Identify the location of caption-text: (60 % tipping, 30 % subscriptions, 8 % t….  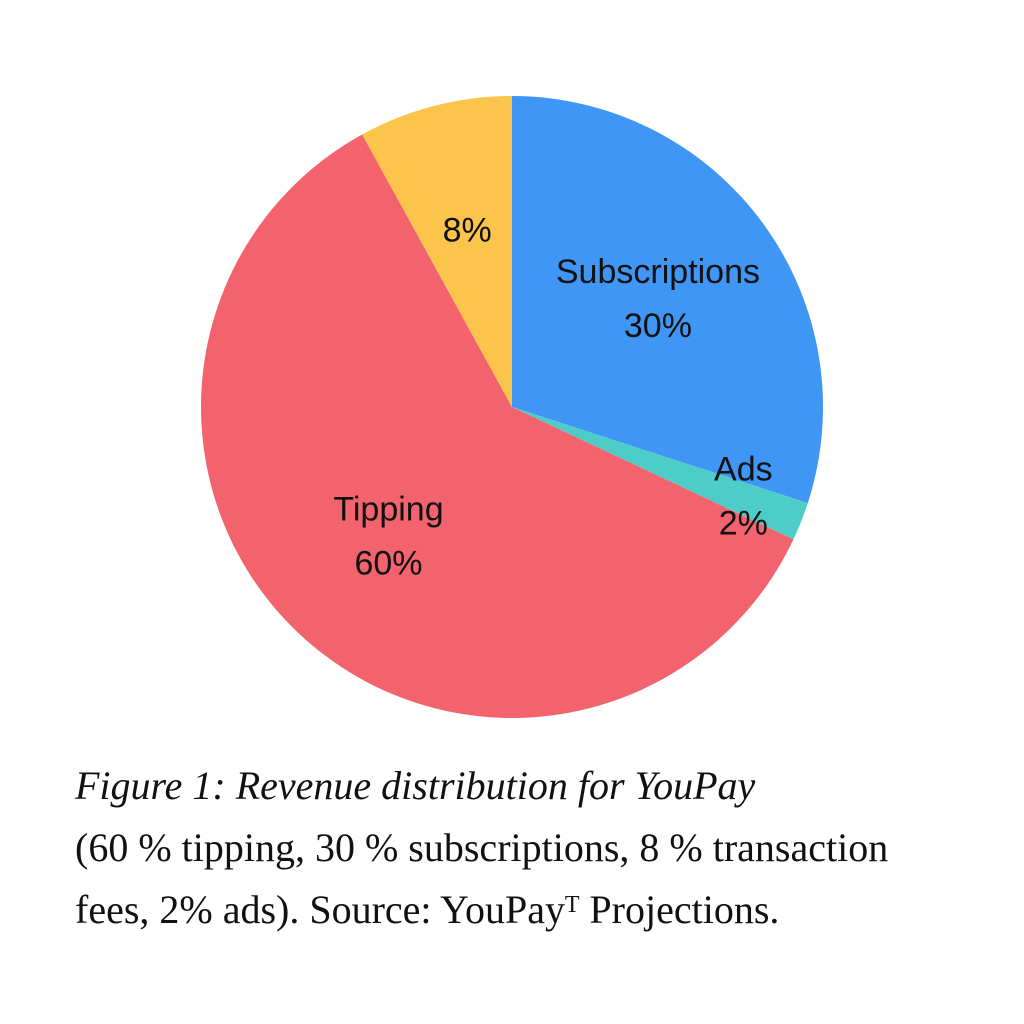
(482, 878).